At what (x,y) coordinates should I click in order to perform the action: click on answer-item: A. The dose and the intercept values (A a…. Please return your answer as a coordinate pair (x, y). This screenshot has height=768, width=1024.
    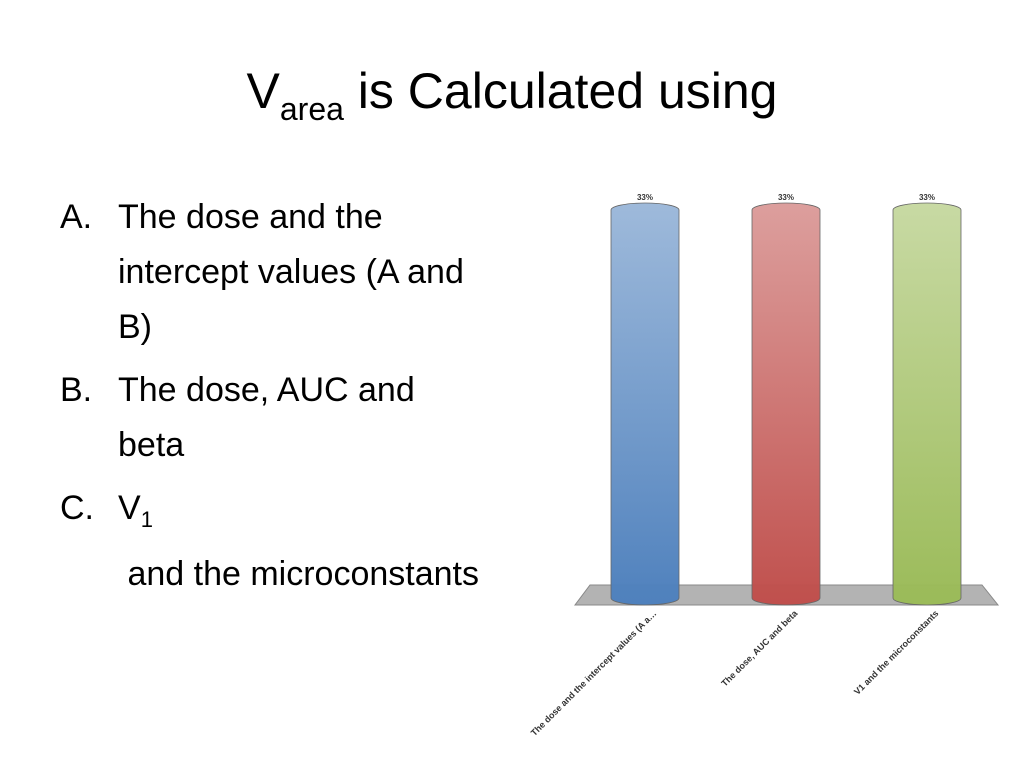
    Looking at the image, I should click on (275, 272).